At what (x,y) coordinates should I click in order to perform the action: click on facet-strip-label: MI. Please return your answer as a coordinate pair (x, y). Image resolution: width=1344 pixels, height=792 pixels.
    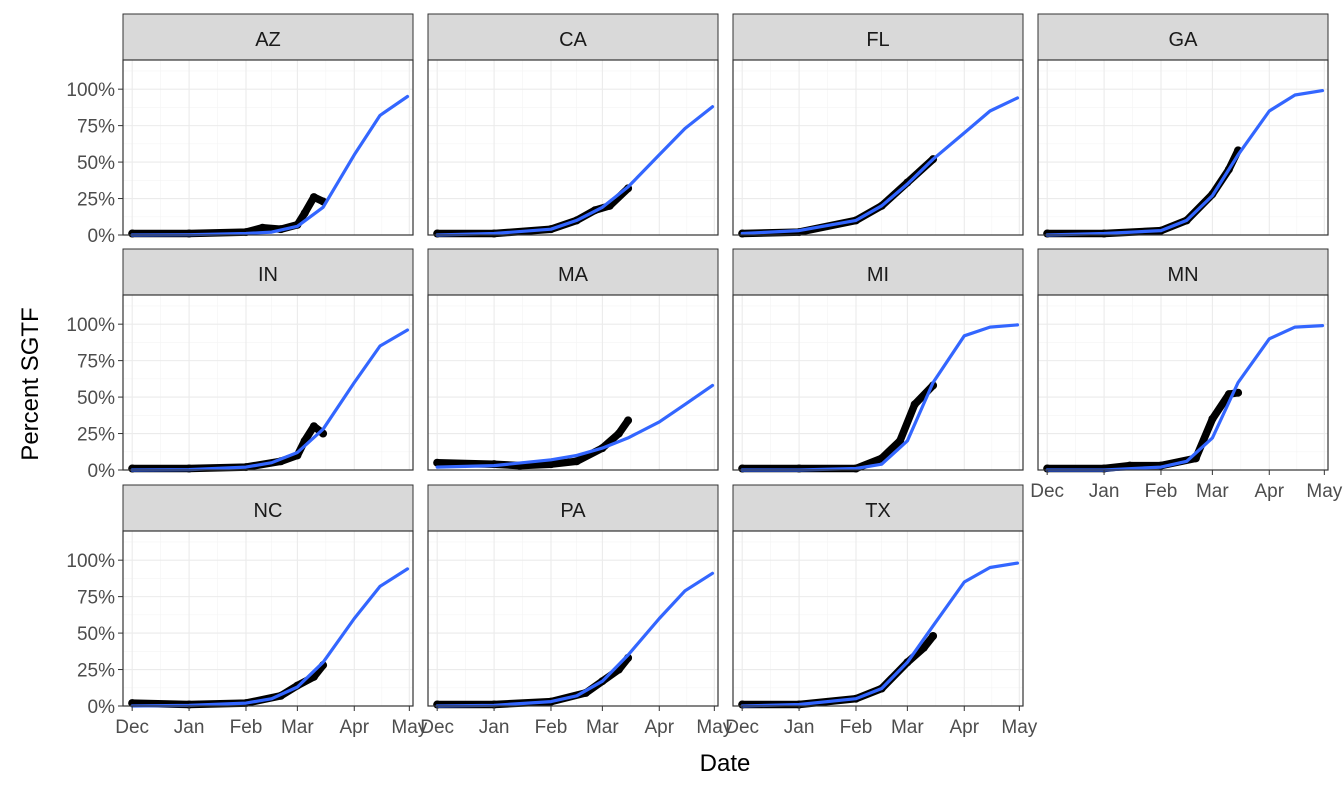
    Looking at the image, I should click on (878, 275).